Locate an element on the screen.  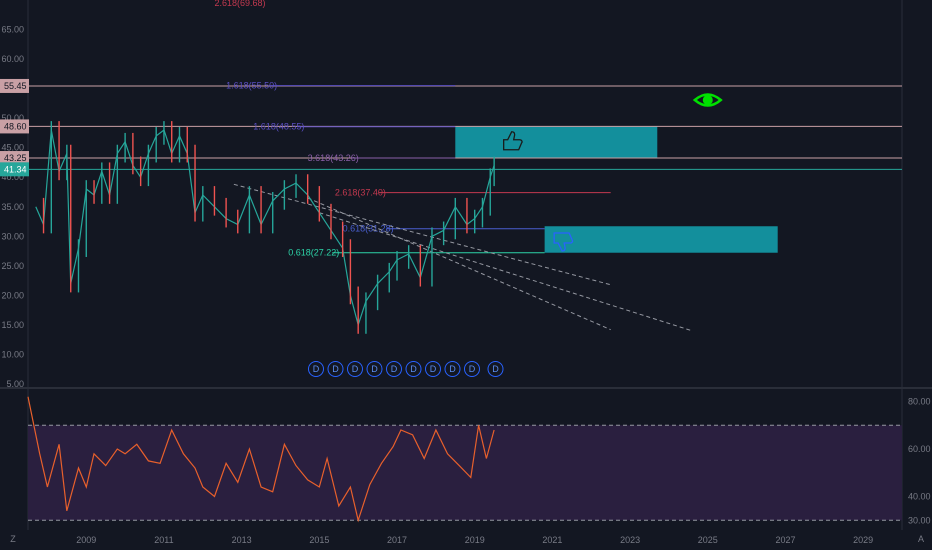
oscillator-tick-label: 40.00 is located at coordinates (919, 497).